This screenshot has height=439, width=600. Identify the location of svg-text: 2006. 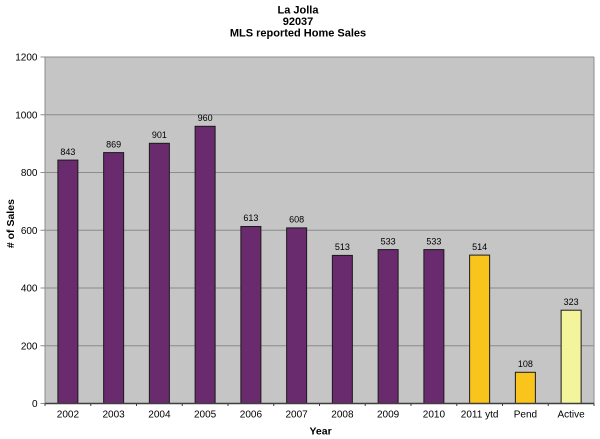
(251, 415).